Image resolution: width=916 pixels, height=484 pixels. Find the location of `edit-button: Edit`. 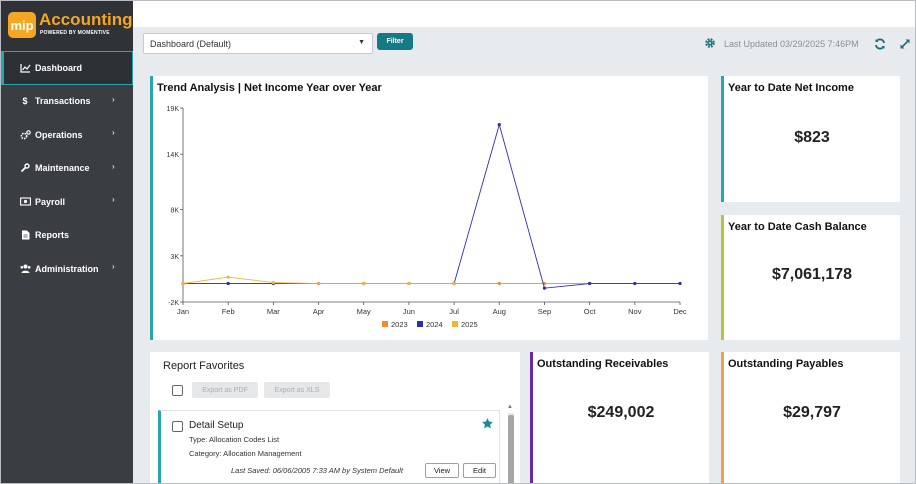

edit-button: Edit is located at coordinates (479, 470).